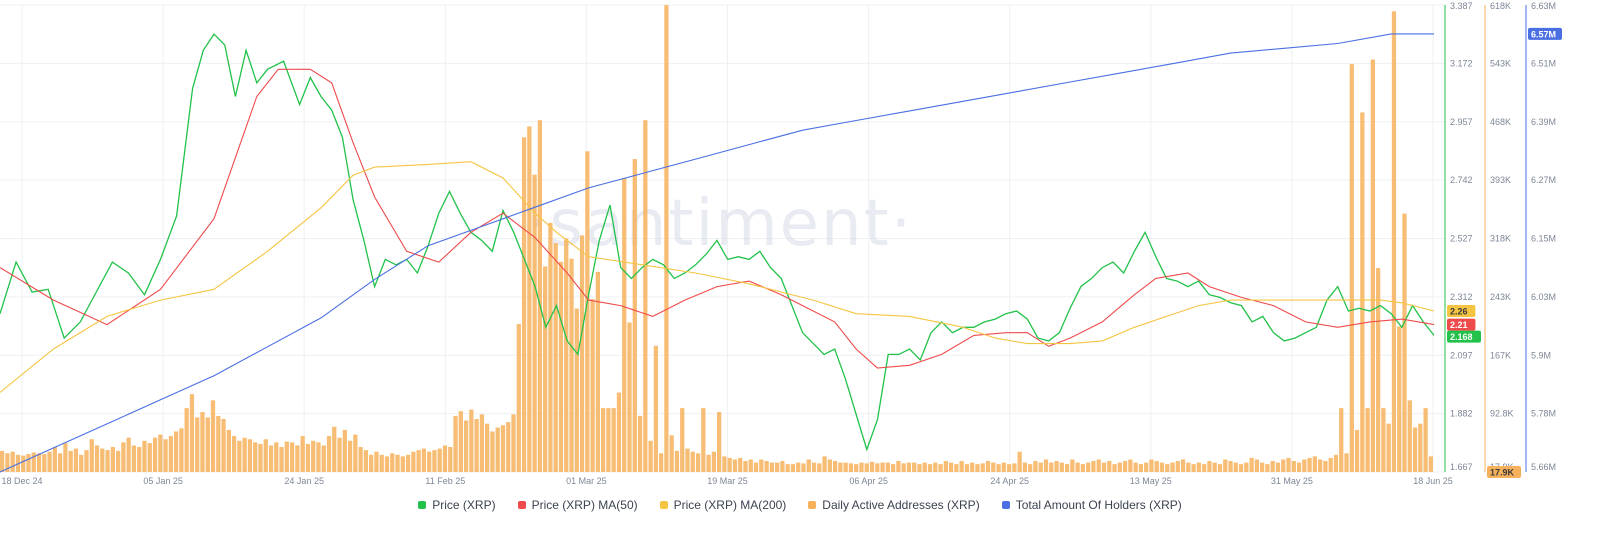  I want to click on ma200-value-tag-bg, so click(1461, 310).